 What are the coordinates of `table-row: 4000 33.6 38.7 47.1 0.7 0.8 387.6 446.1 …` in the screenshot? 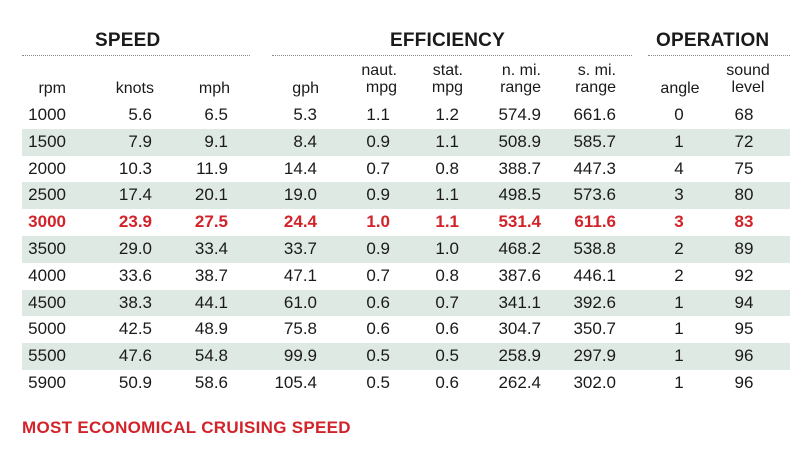 It's located at (406, 276).